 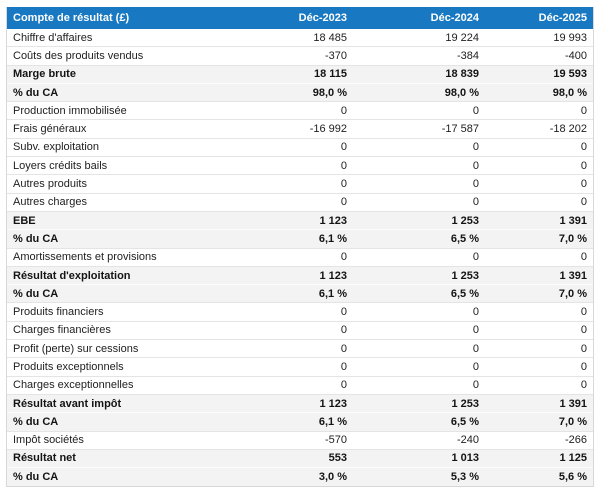 What do you see at coordinates (293, 38) in the screenshot?
I see `cell-value: 18 485` at bounding box center [293, 38].